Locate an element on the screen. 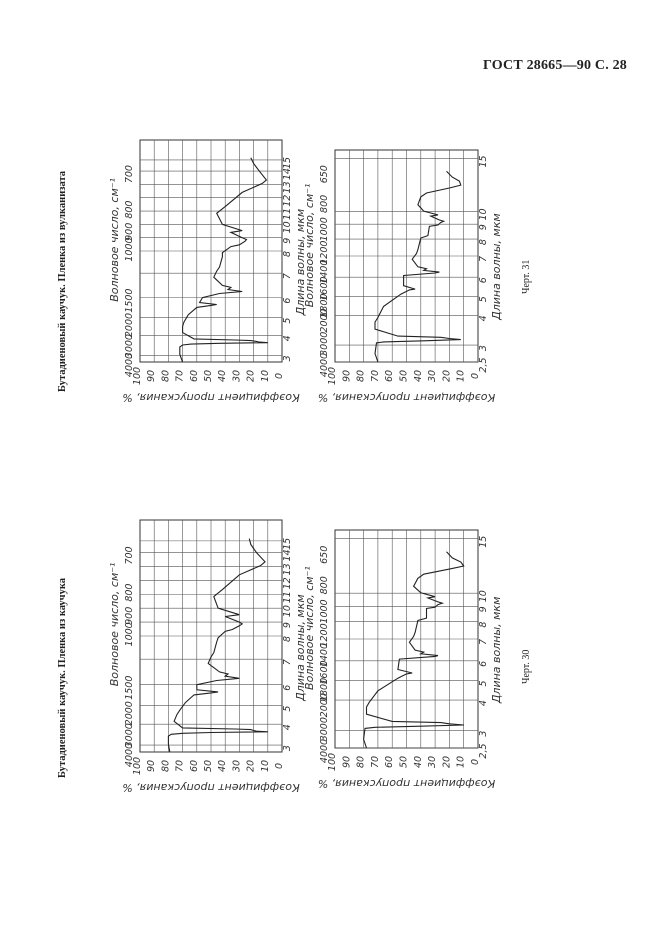  page-header: ГОСТ 28665—90 С. 28 is located at coordinates (555, 65).